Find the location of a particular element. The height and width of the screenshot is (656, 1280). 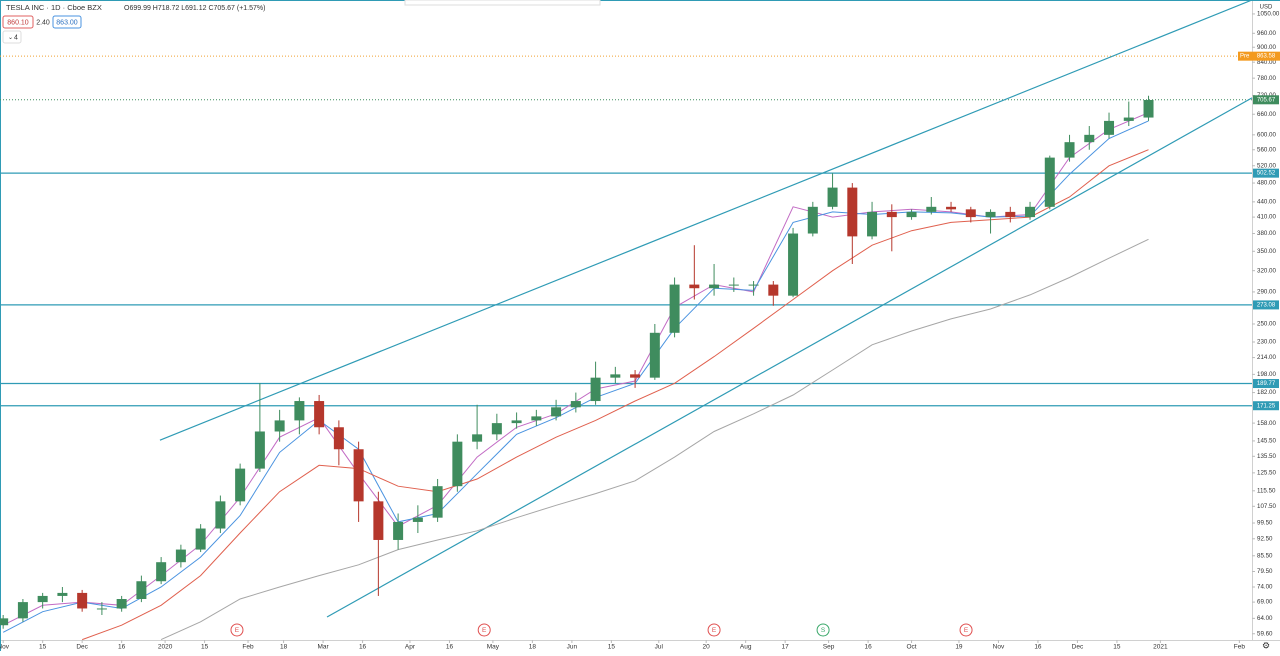

y-tick-label: 198.00 is located at coordinates (1266, 374).